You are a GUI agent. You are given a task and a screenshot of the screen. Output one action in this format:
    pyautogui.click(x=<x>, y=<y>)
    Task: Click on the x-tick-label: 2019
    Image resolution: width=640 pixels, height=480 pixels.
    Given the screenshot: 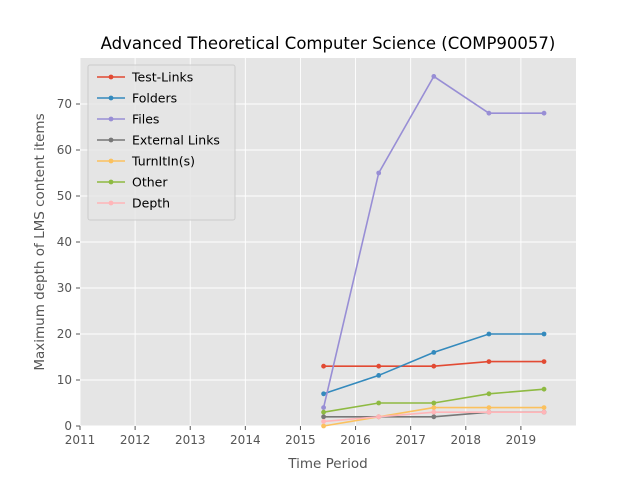 What is the action you would take?
    pyautogui.click(x=521, y=440)
    